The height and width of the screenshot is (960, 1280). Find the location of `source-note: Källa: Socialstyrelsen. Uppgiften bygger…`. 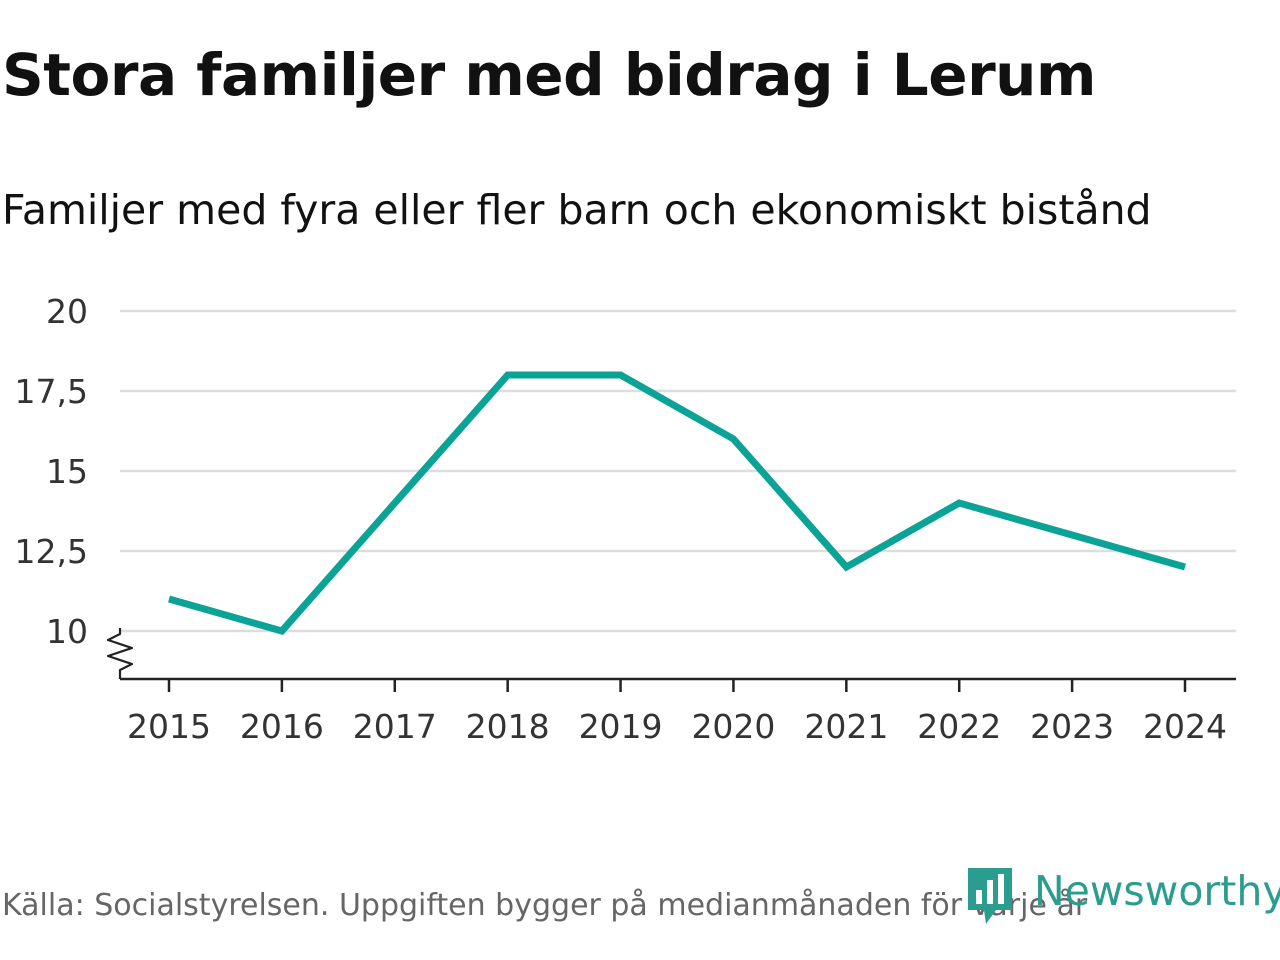

source-note: Källa: Socialstyrelsen. Uppgiften bygger… is located at coordinates (545, 905).